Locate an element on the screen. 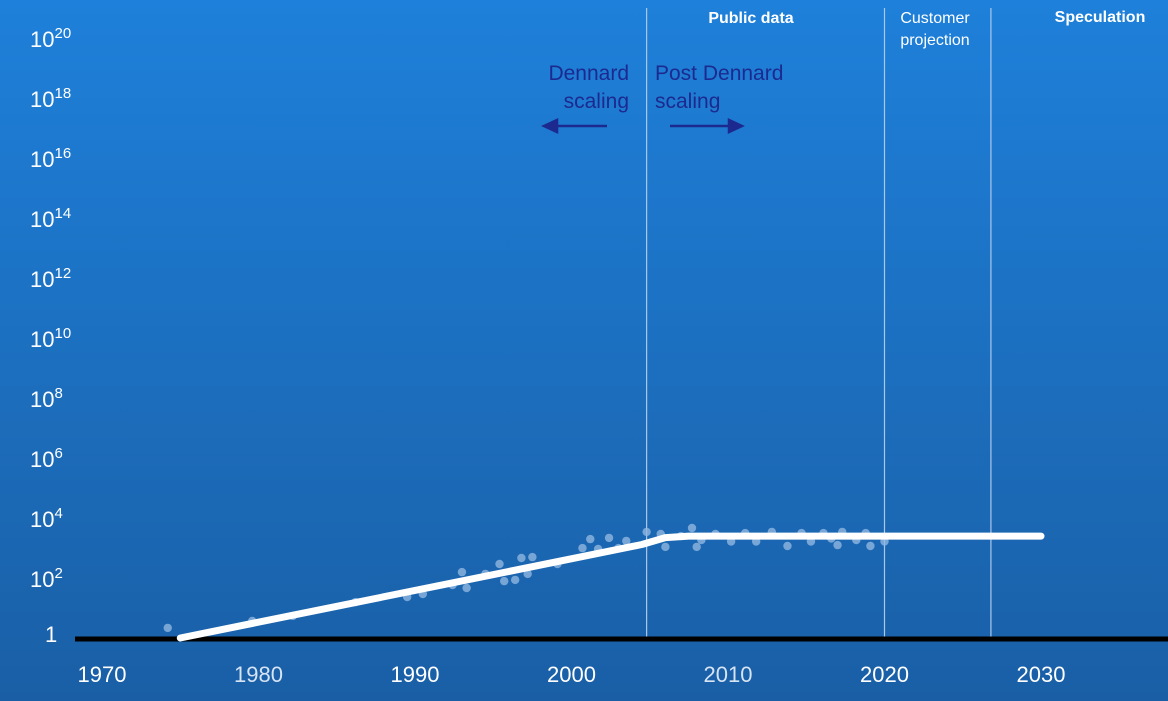 This screenshot has width=1168, height=701. y-tick-label: 1 is located at coordinates (51, 634).